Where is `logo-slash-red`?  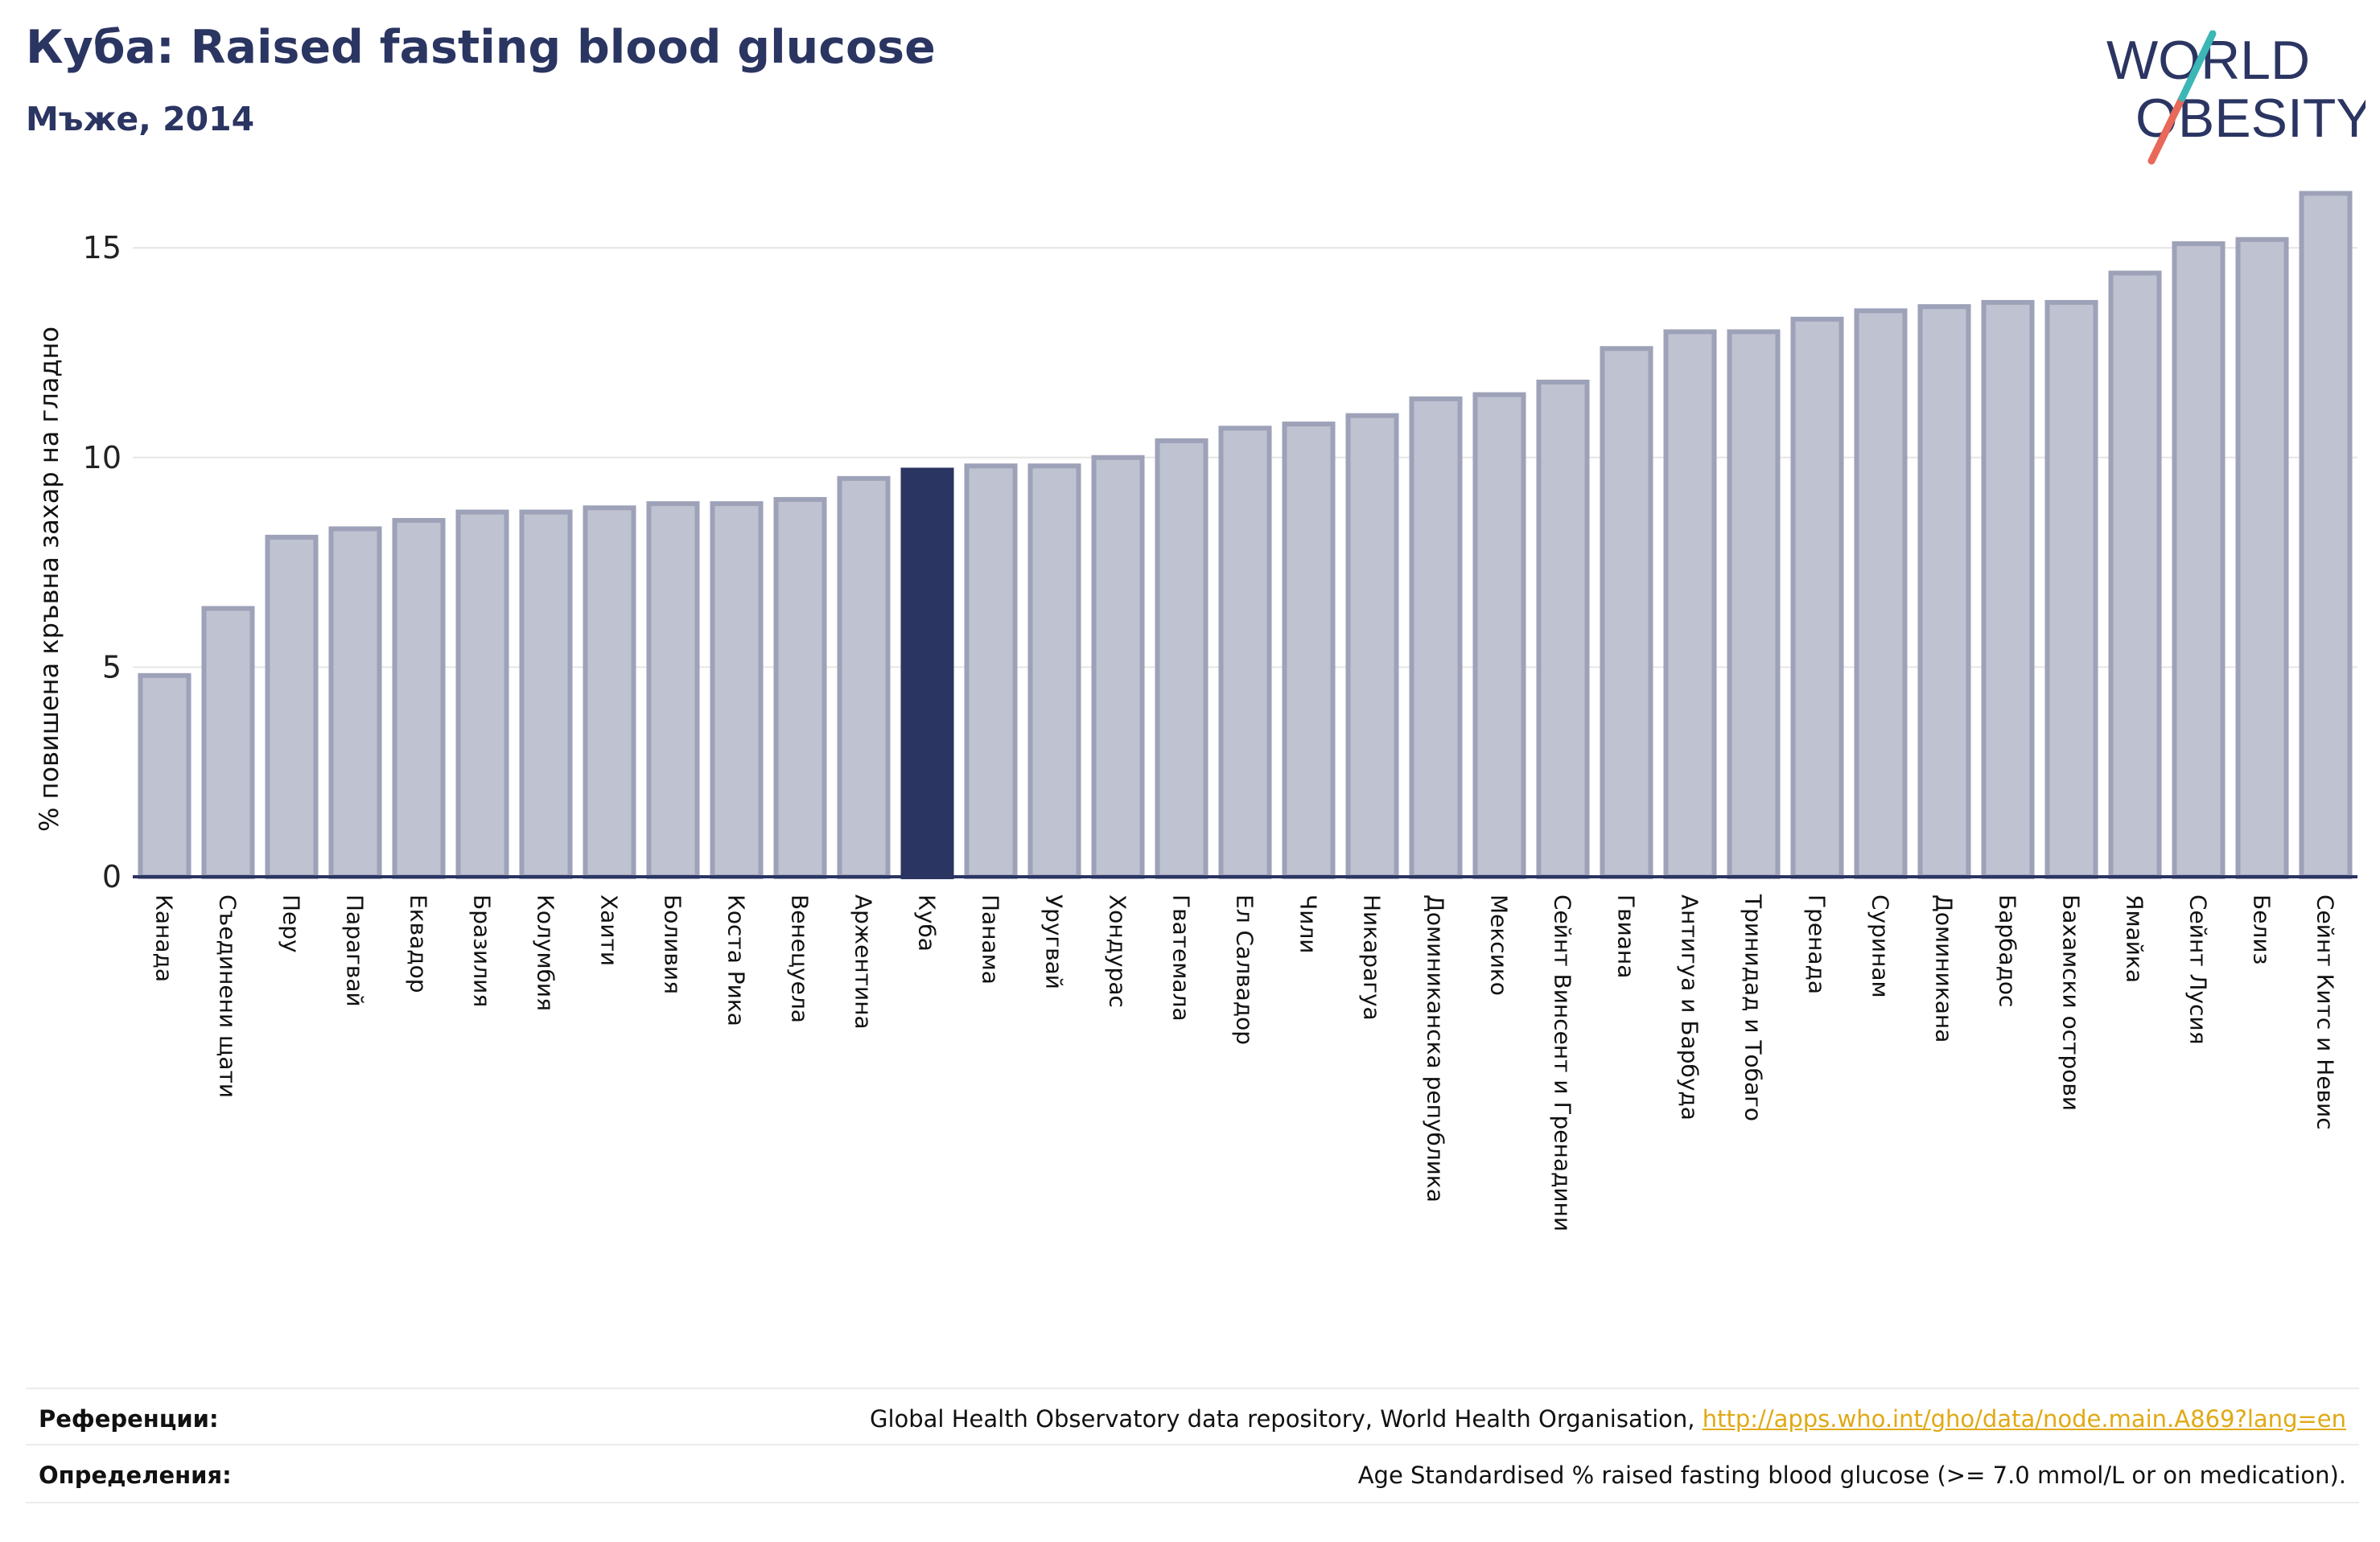
logo-slash-red is located at coordinates (2166, 129).